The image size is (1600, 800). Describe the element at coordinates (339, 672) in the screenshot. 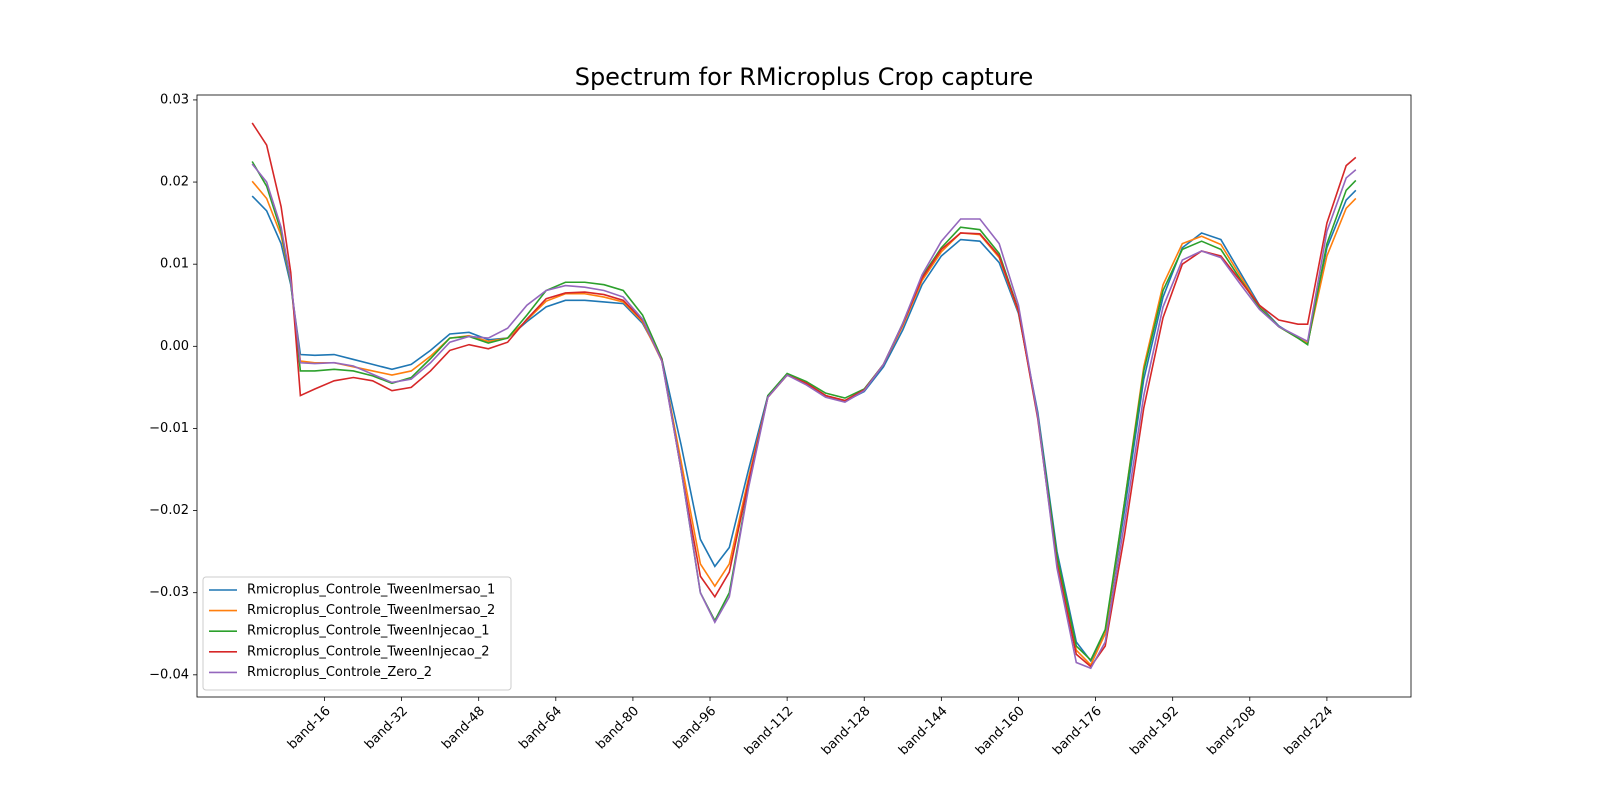

I see `legend-label: Rmicroplus_Controle_Zero_2` at that location.